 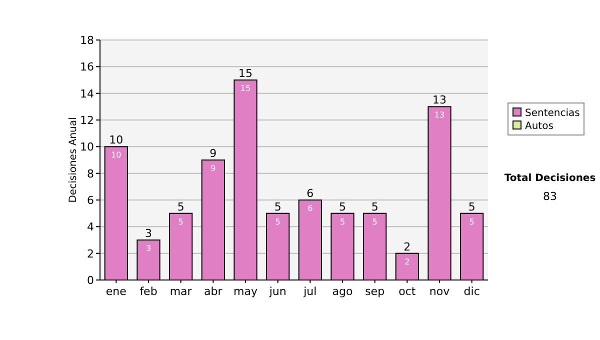 I want to click on total-label: 2, so click(x=407, y=247).